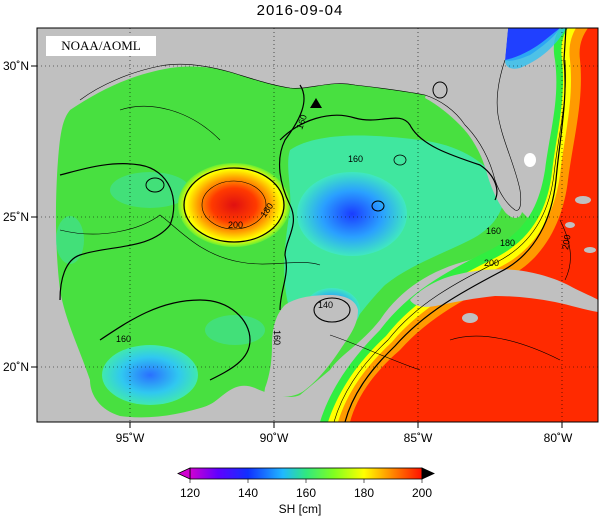 This screenshot has width=600, height=523. Describe the element at coordinates (190, 493) in the screenshot. I see `colorbar-tick: 120` at that location.